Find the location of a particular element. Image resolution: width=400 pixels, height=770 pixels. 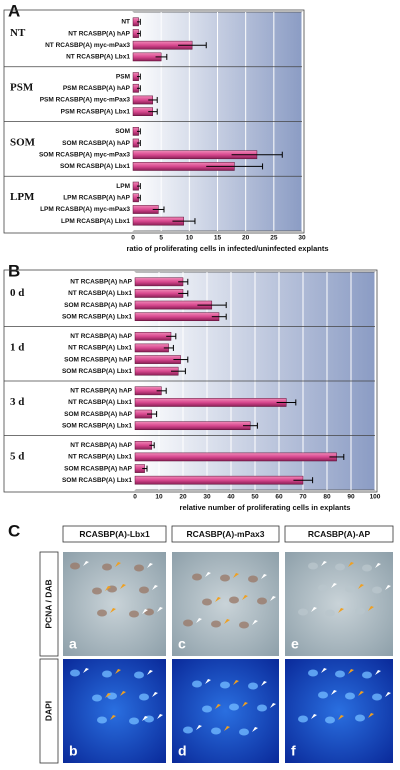

category-label: NT is located at coordinates (125, 22).